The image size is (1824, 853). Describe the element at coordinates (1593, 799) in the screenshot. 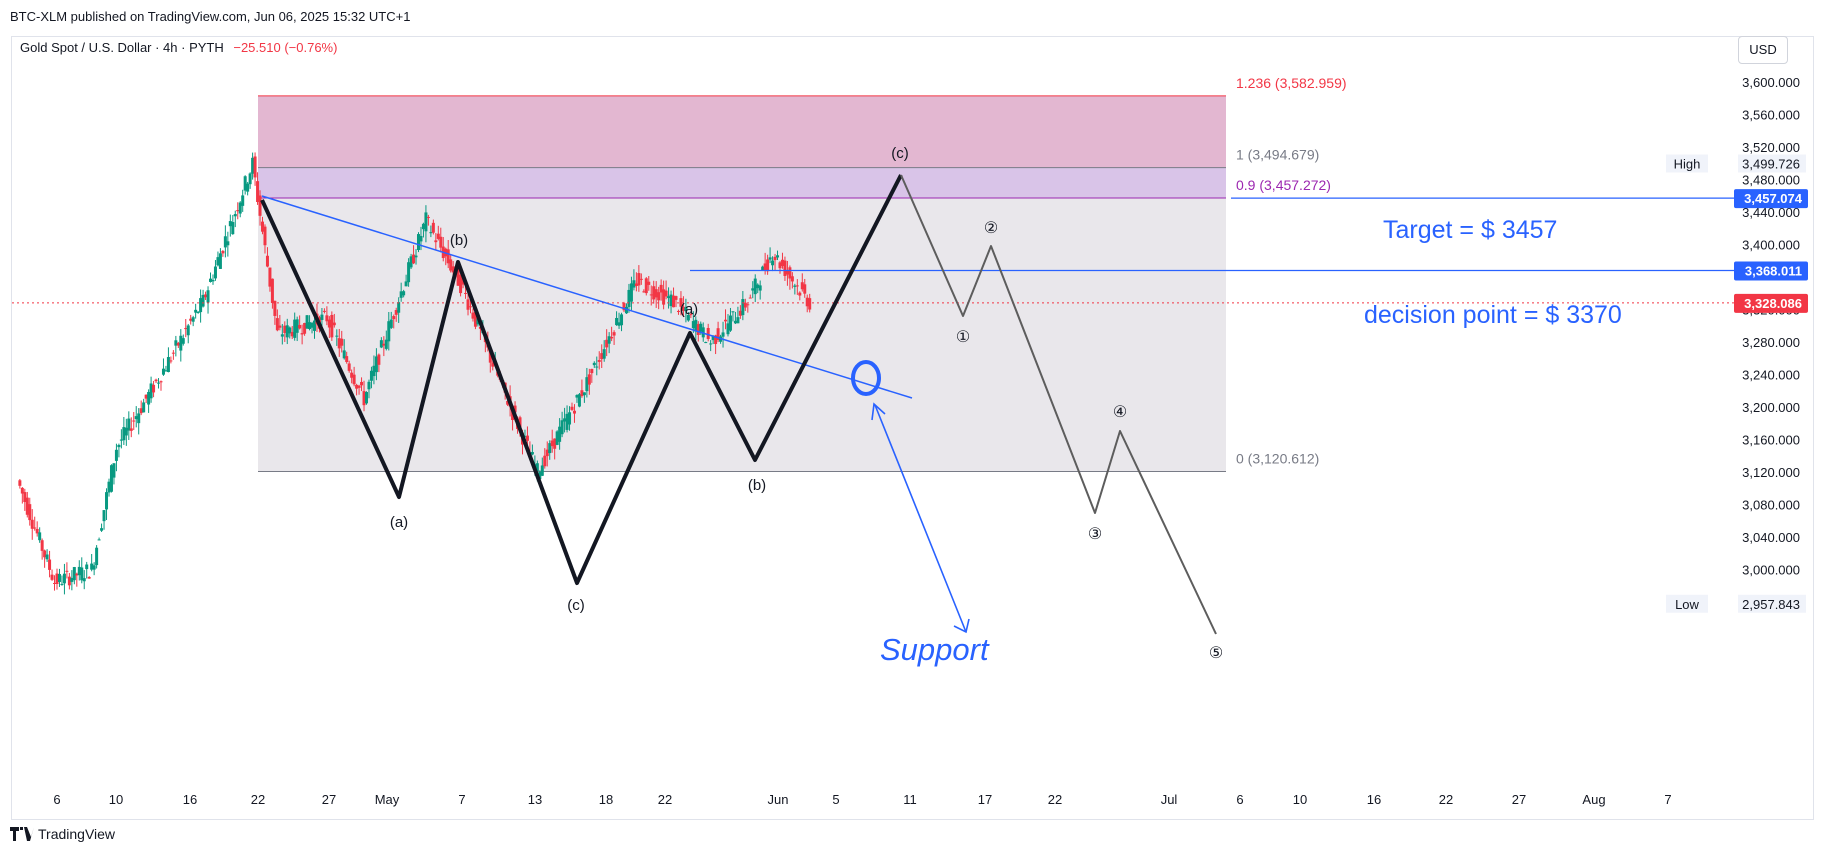

I see `x-tick-label: Aug` at that location.